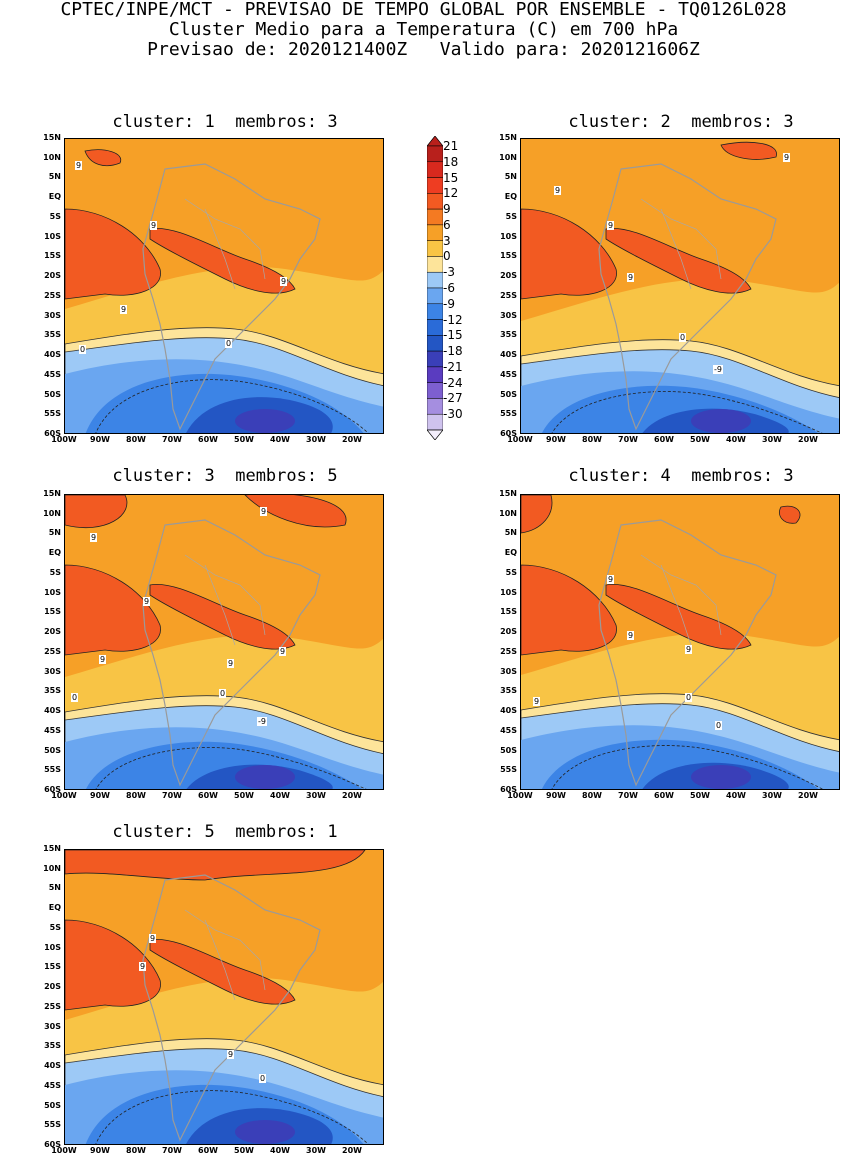 The width and height of the screenshot is (847, 1157). What do you see at coordinates (208, 1150) in the screenshot?
I see `lon-tick-label: 60W` at bounding box center [208, 1150].